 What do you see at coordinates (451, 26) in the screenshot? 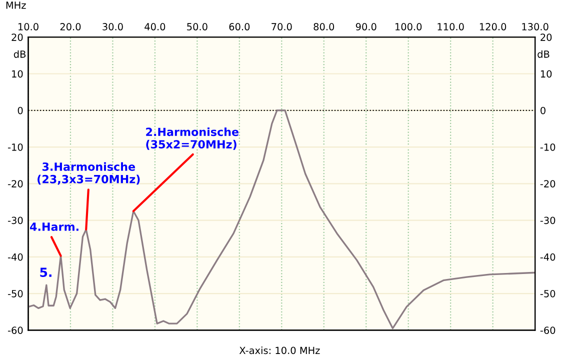
I see `x-tick-label: 110.0` at bounding box center [451, 26].